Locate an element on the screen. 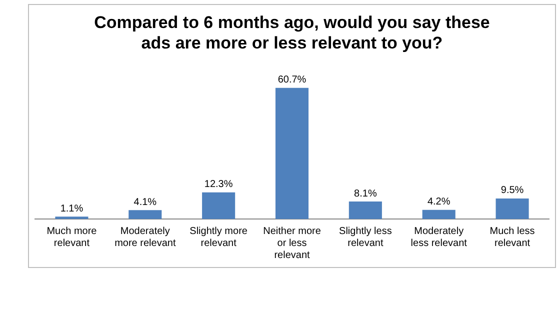 The height and width of the screenshot is (324, 560). data-label: 8.1% is located at coordinates (365, 194).